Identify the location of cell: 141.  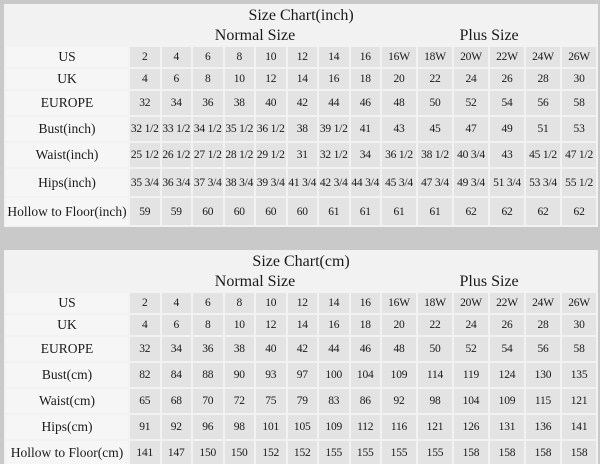
(145, 451).